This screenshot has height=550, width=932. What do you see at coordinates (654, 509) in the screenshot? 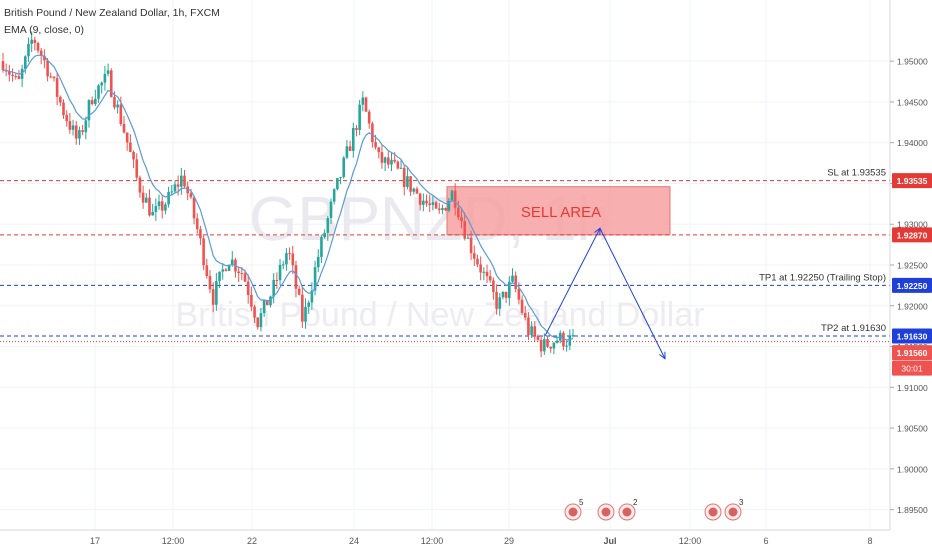
I see `event-markers: 5 2 3` at bounding box center [654, 509].